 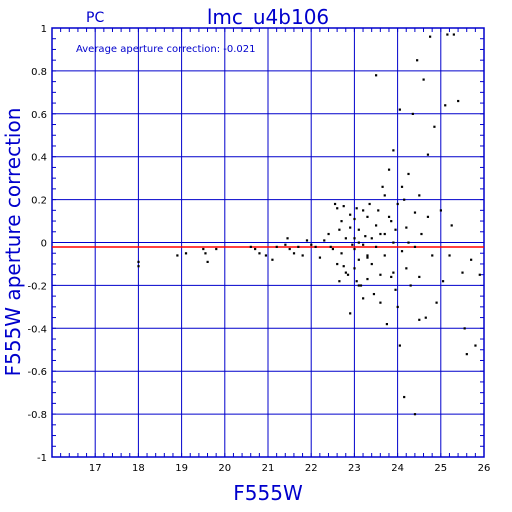 What do you see at coordinates (39, 115) in the screenshot?
I see `y-tick-label: 0.6` at bounding box center [39, 115].